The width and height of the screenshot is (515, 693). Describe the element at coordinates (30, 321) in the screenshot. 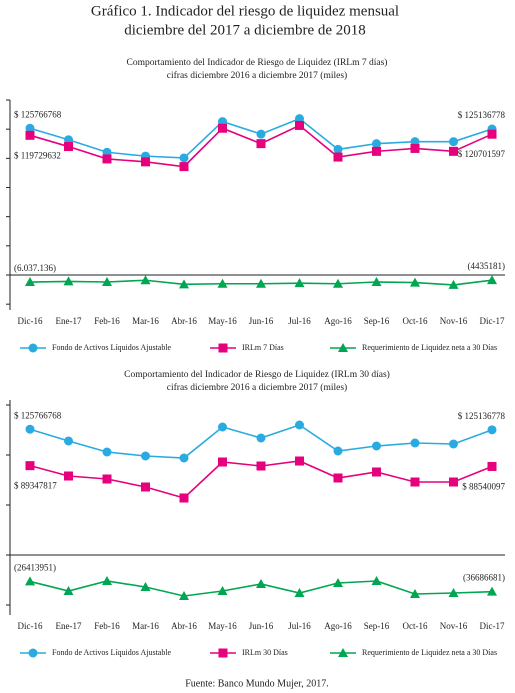

I see `x-tick-label: Dic-16` at that location.